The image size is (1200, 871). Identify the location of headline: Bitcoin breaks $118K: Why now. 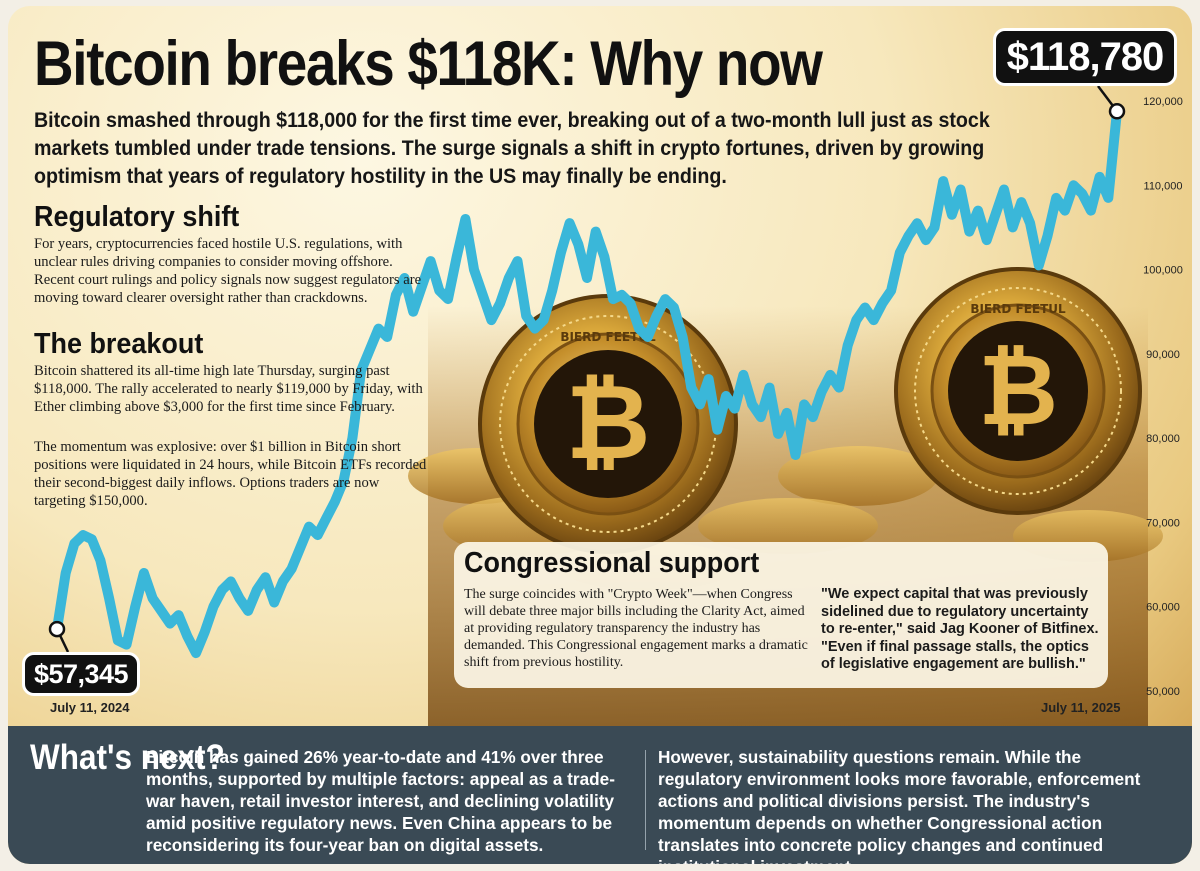
(428, 64).